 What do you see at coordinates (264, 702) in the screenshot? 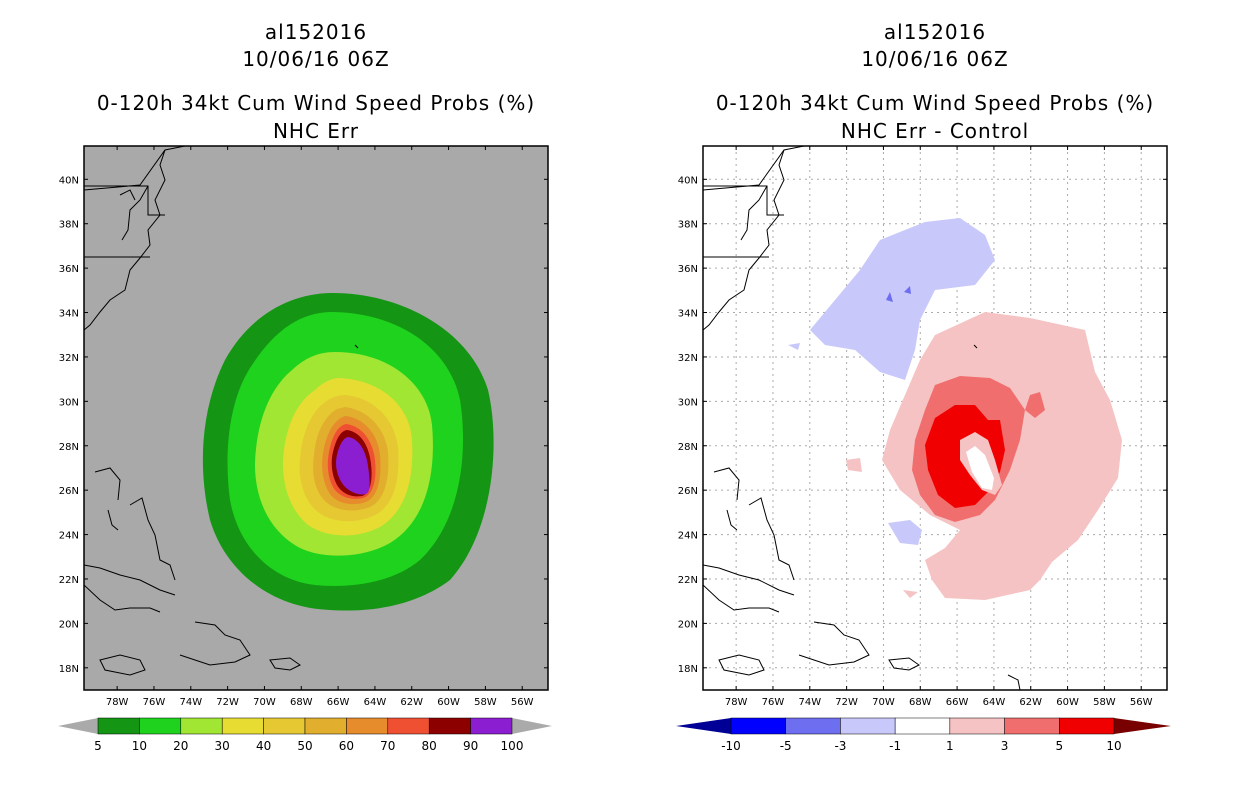
I see `lon-label: 70W` at bounding box center [264, 702].